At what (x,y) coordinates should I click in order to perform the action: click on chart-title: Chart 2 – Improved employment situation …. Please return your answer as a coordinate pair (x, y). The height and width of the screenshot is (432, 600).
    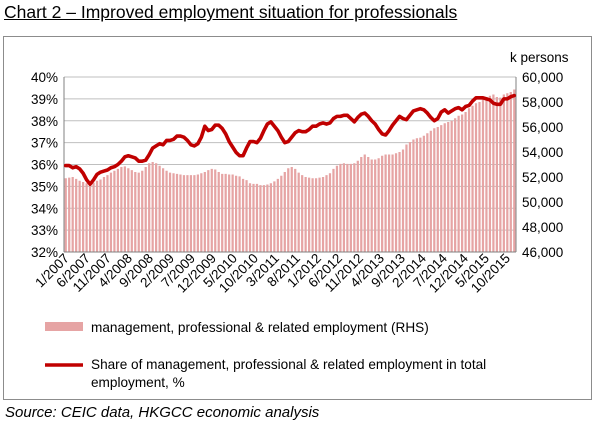
    Looking at the image, I should click on (231, 12).